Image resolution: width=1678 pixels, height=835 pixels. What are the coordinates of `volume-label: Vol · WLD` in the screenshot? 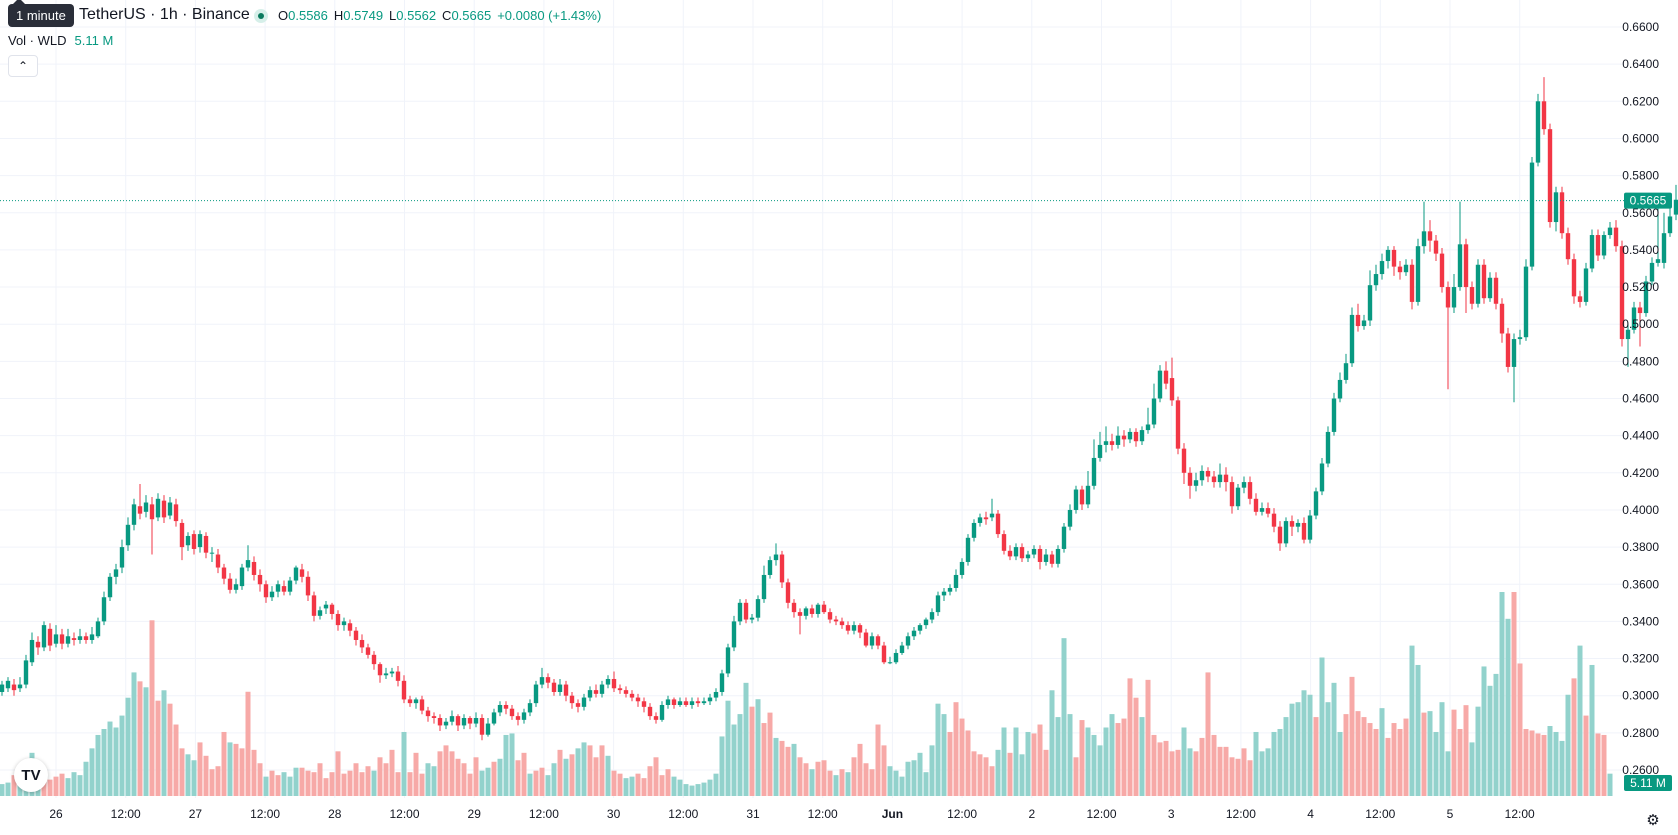 It's located at (37, 40).